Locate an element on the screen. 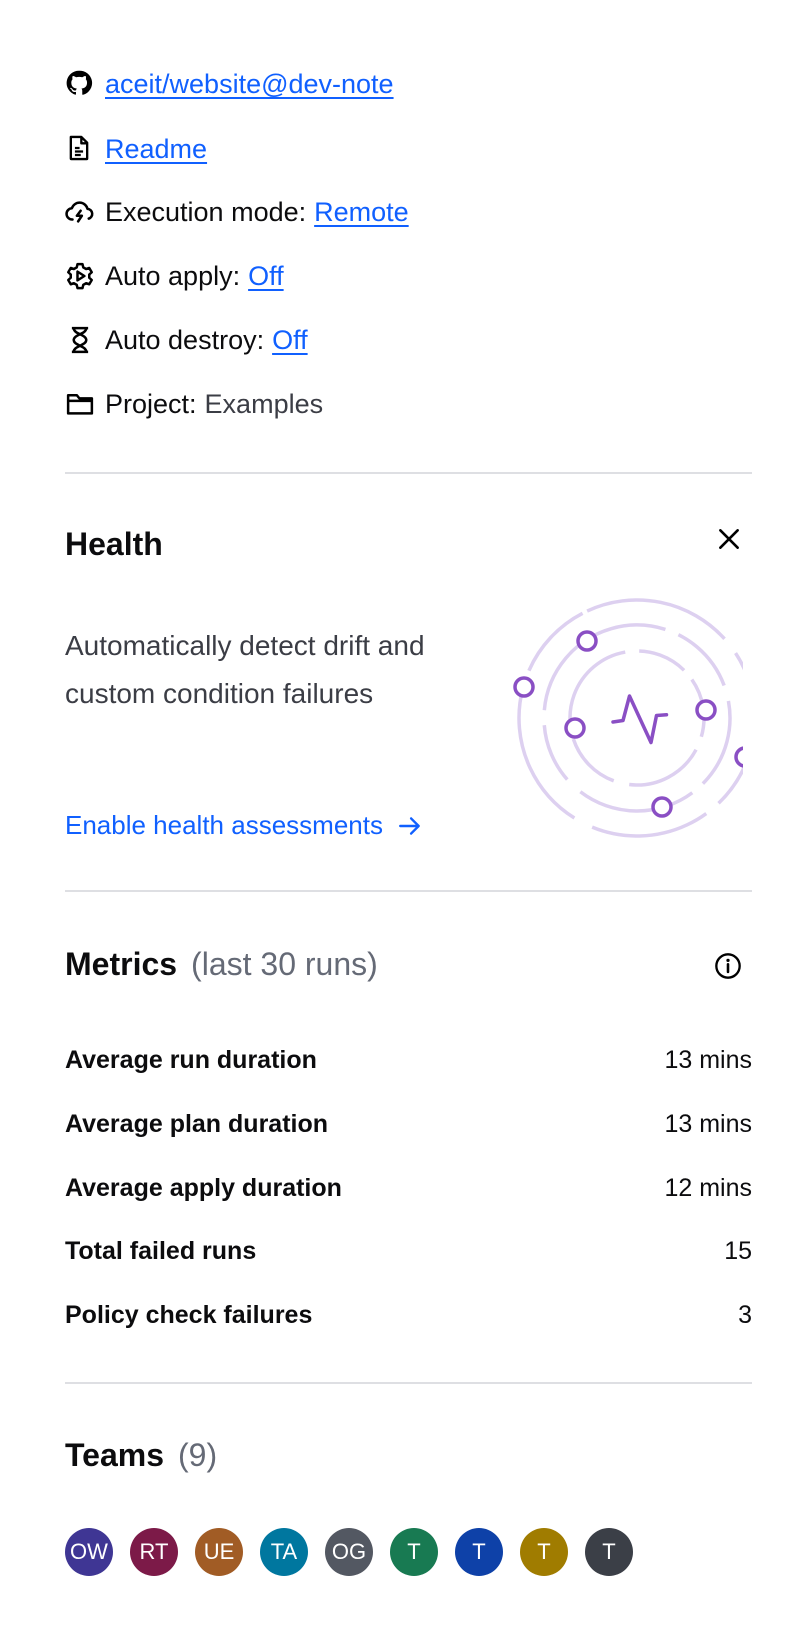 This screenshot has height=1640, width=808. execution-mode-link: Remote is located at coordinates (361, 211).